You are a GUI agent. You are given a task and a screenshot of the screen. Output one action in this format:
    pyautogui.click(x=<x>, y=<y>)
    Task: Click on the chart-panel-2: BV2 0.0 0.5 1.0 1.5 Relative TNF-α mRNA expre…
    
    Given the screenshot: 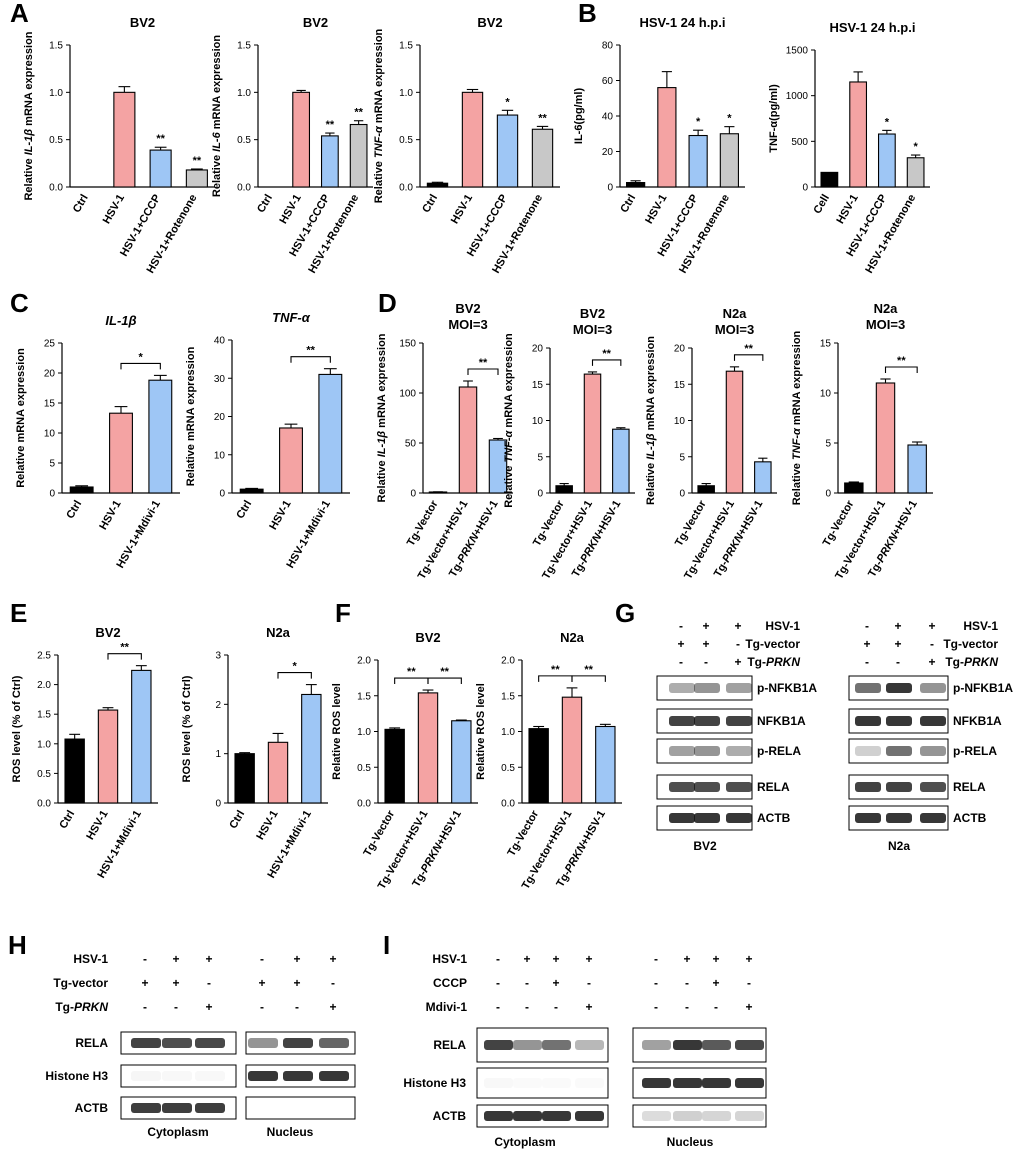 What is the action you would take?
    pyautogui.click(x=466, y=145)
    